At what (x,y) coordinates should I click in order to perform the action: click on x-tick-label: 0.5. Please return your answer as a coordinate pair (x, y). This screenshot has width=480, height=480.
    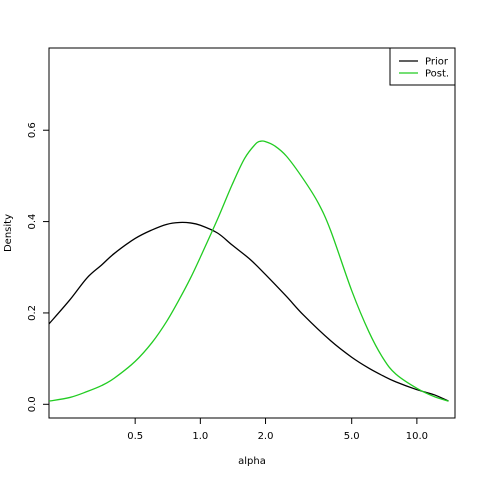
    Looking at the image, I should click on (135, 436).